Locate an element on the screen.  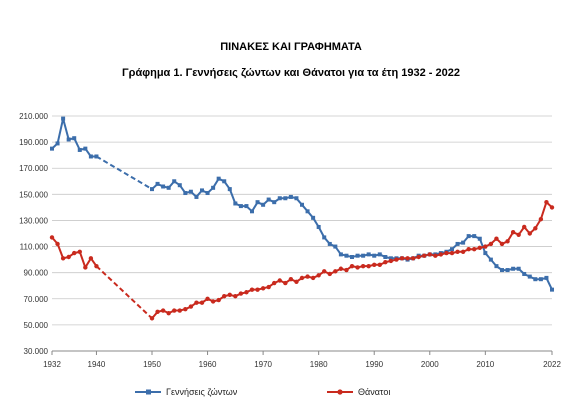
y-tick-label: 70.000 is located at coordinates (36, 299).